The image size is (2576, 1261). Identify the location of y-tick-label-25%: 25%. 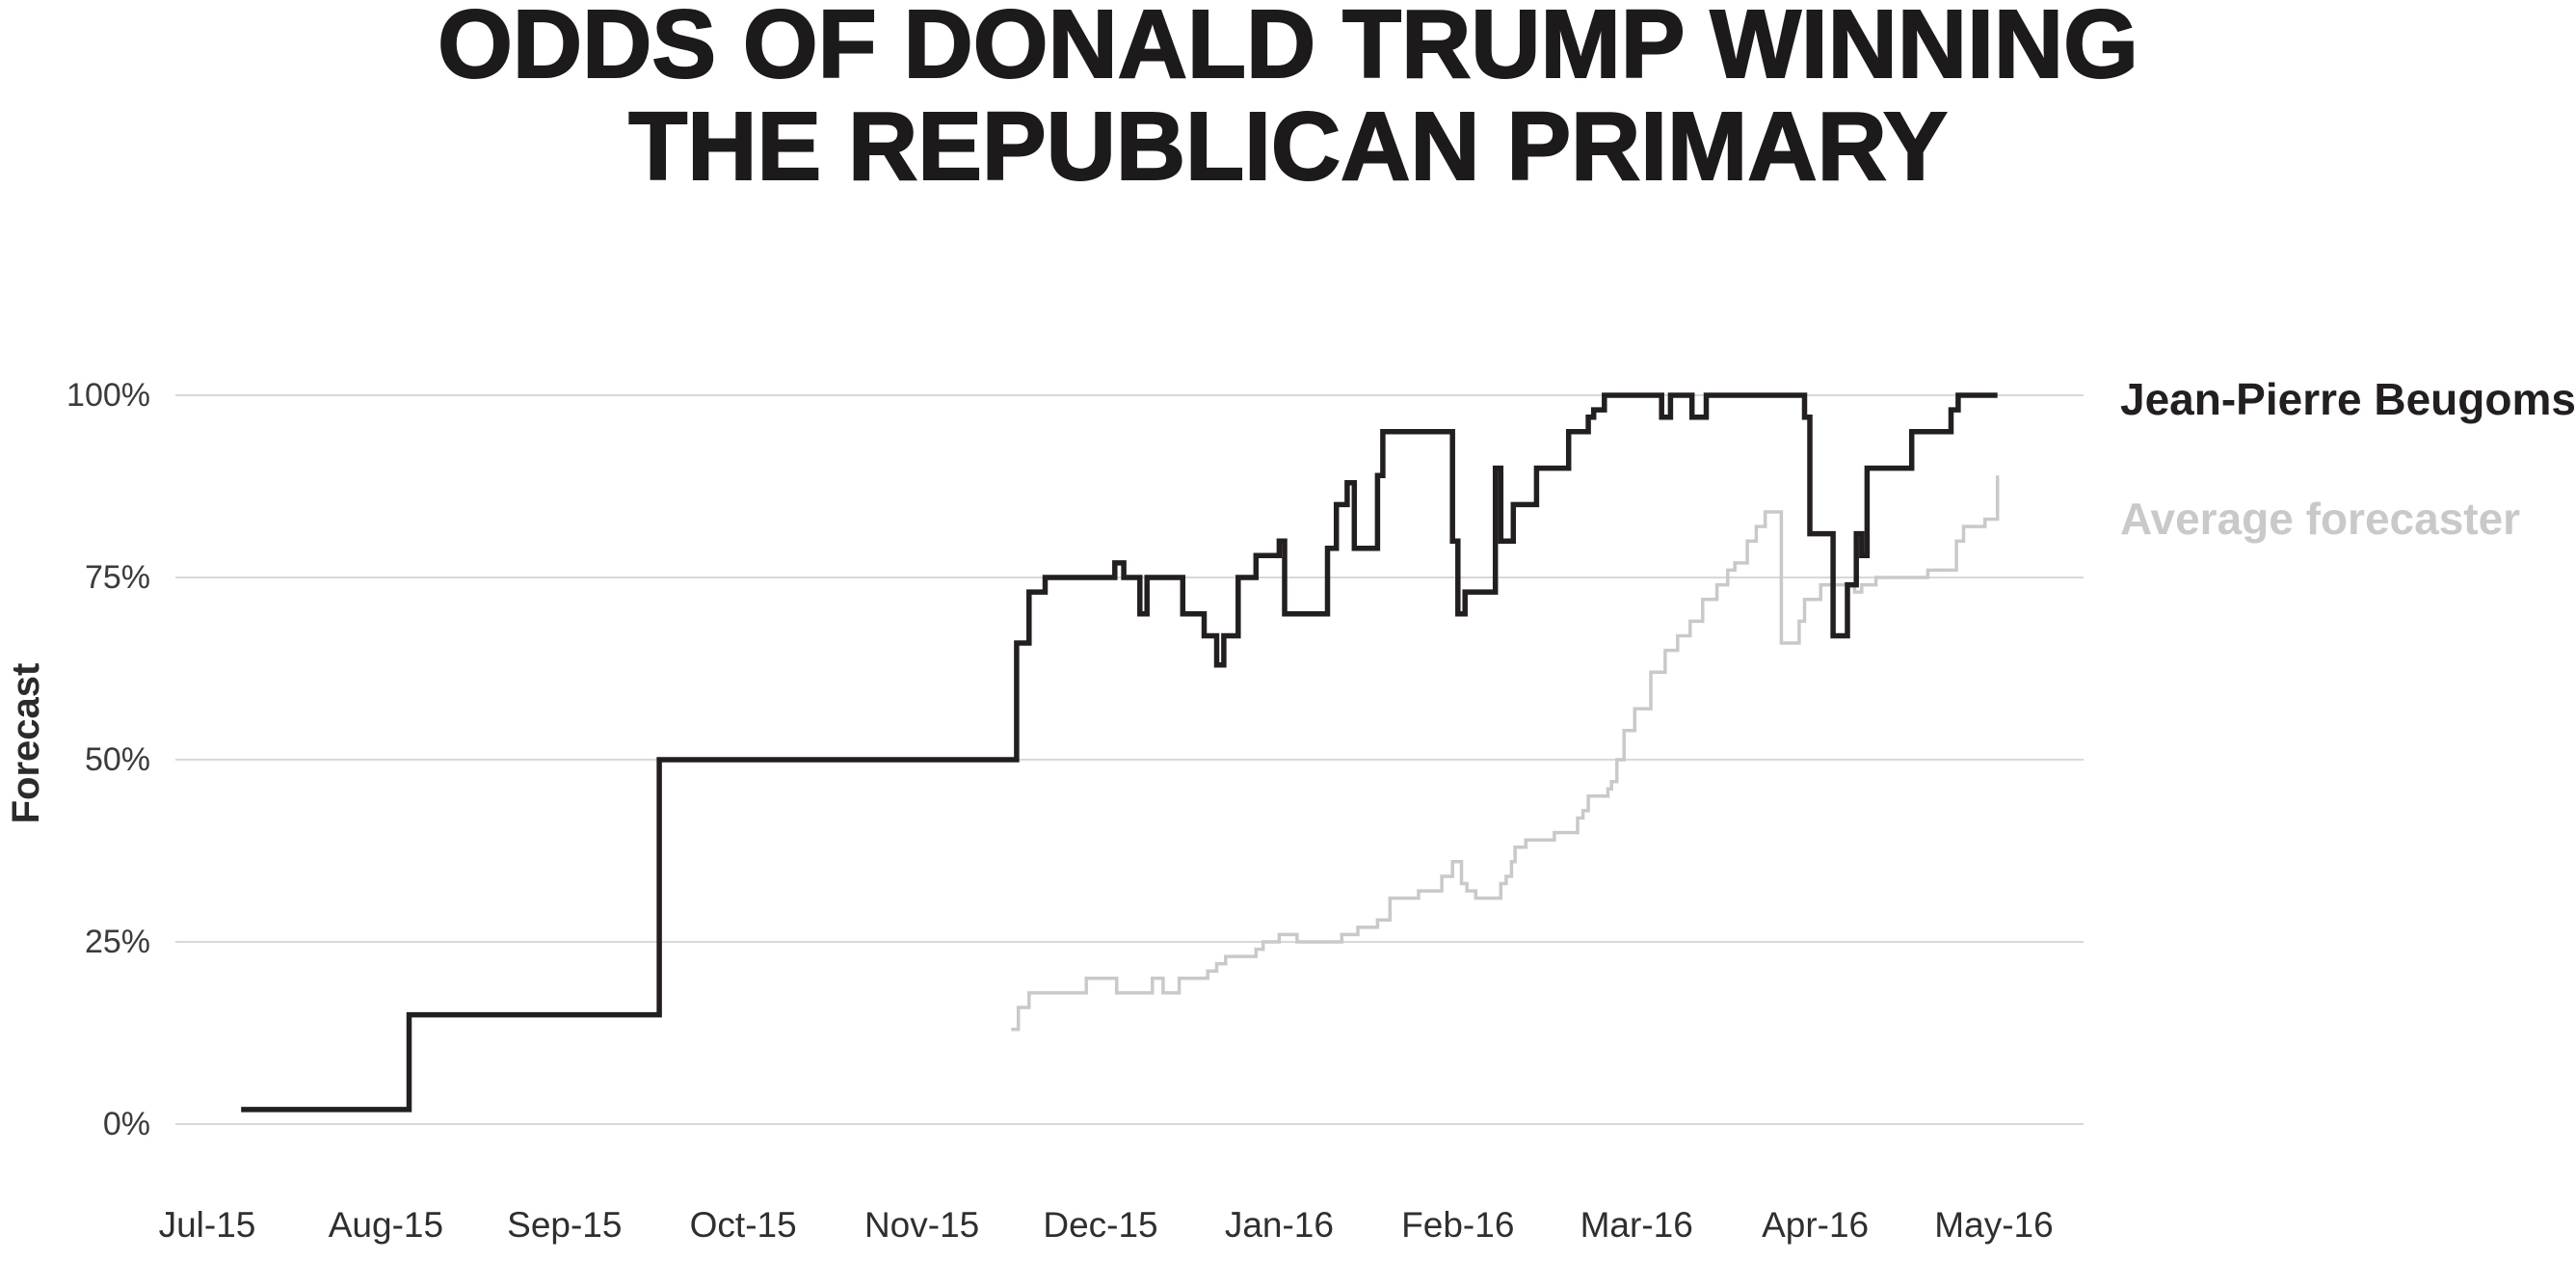
(117, 942).